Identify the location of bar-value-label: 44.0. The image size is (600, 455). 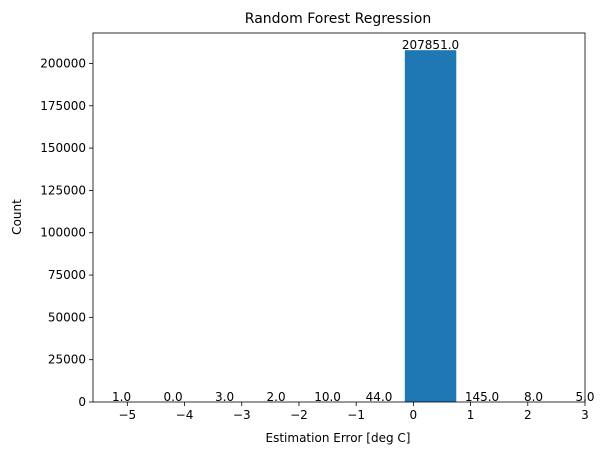
(379, 397).